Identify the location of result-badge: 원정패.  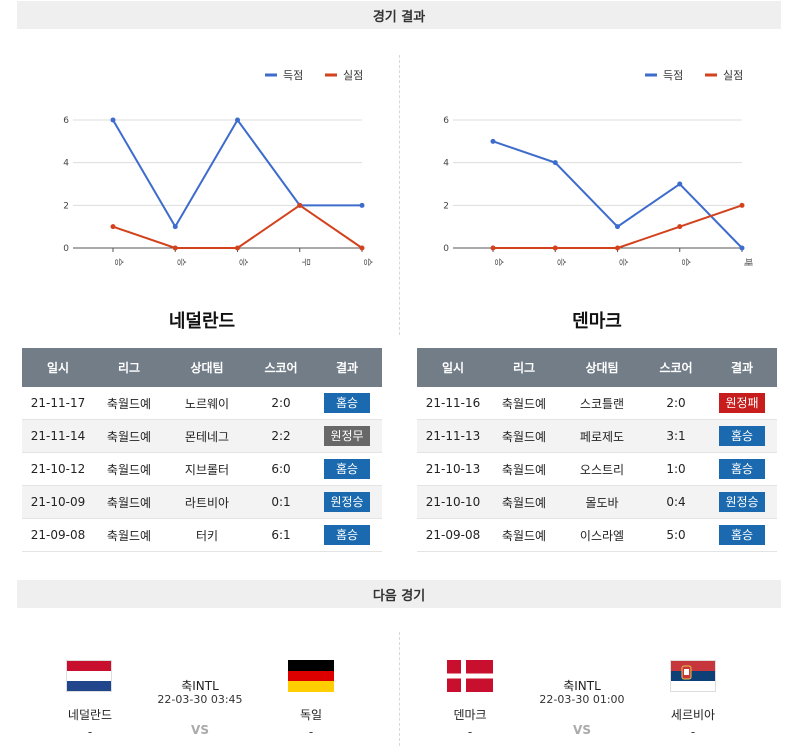
(742, 403).